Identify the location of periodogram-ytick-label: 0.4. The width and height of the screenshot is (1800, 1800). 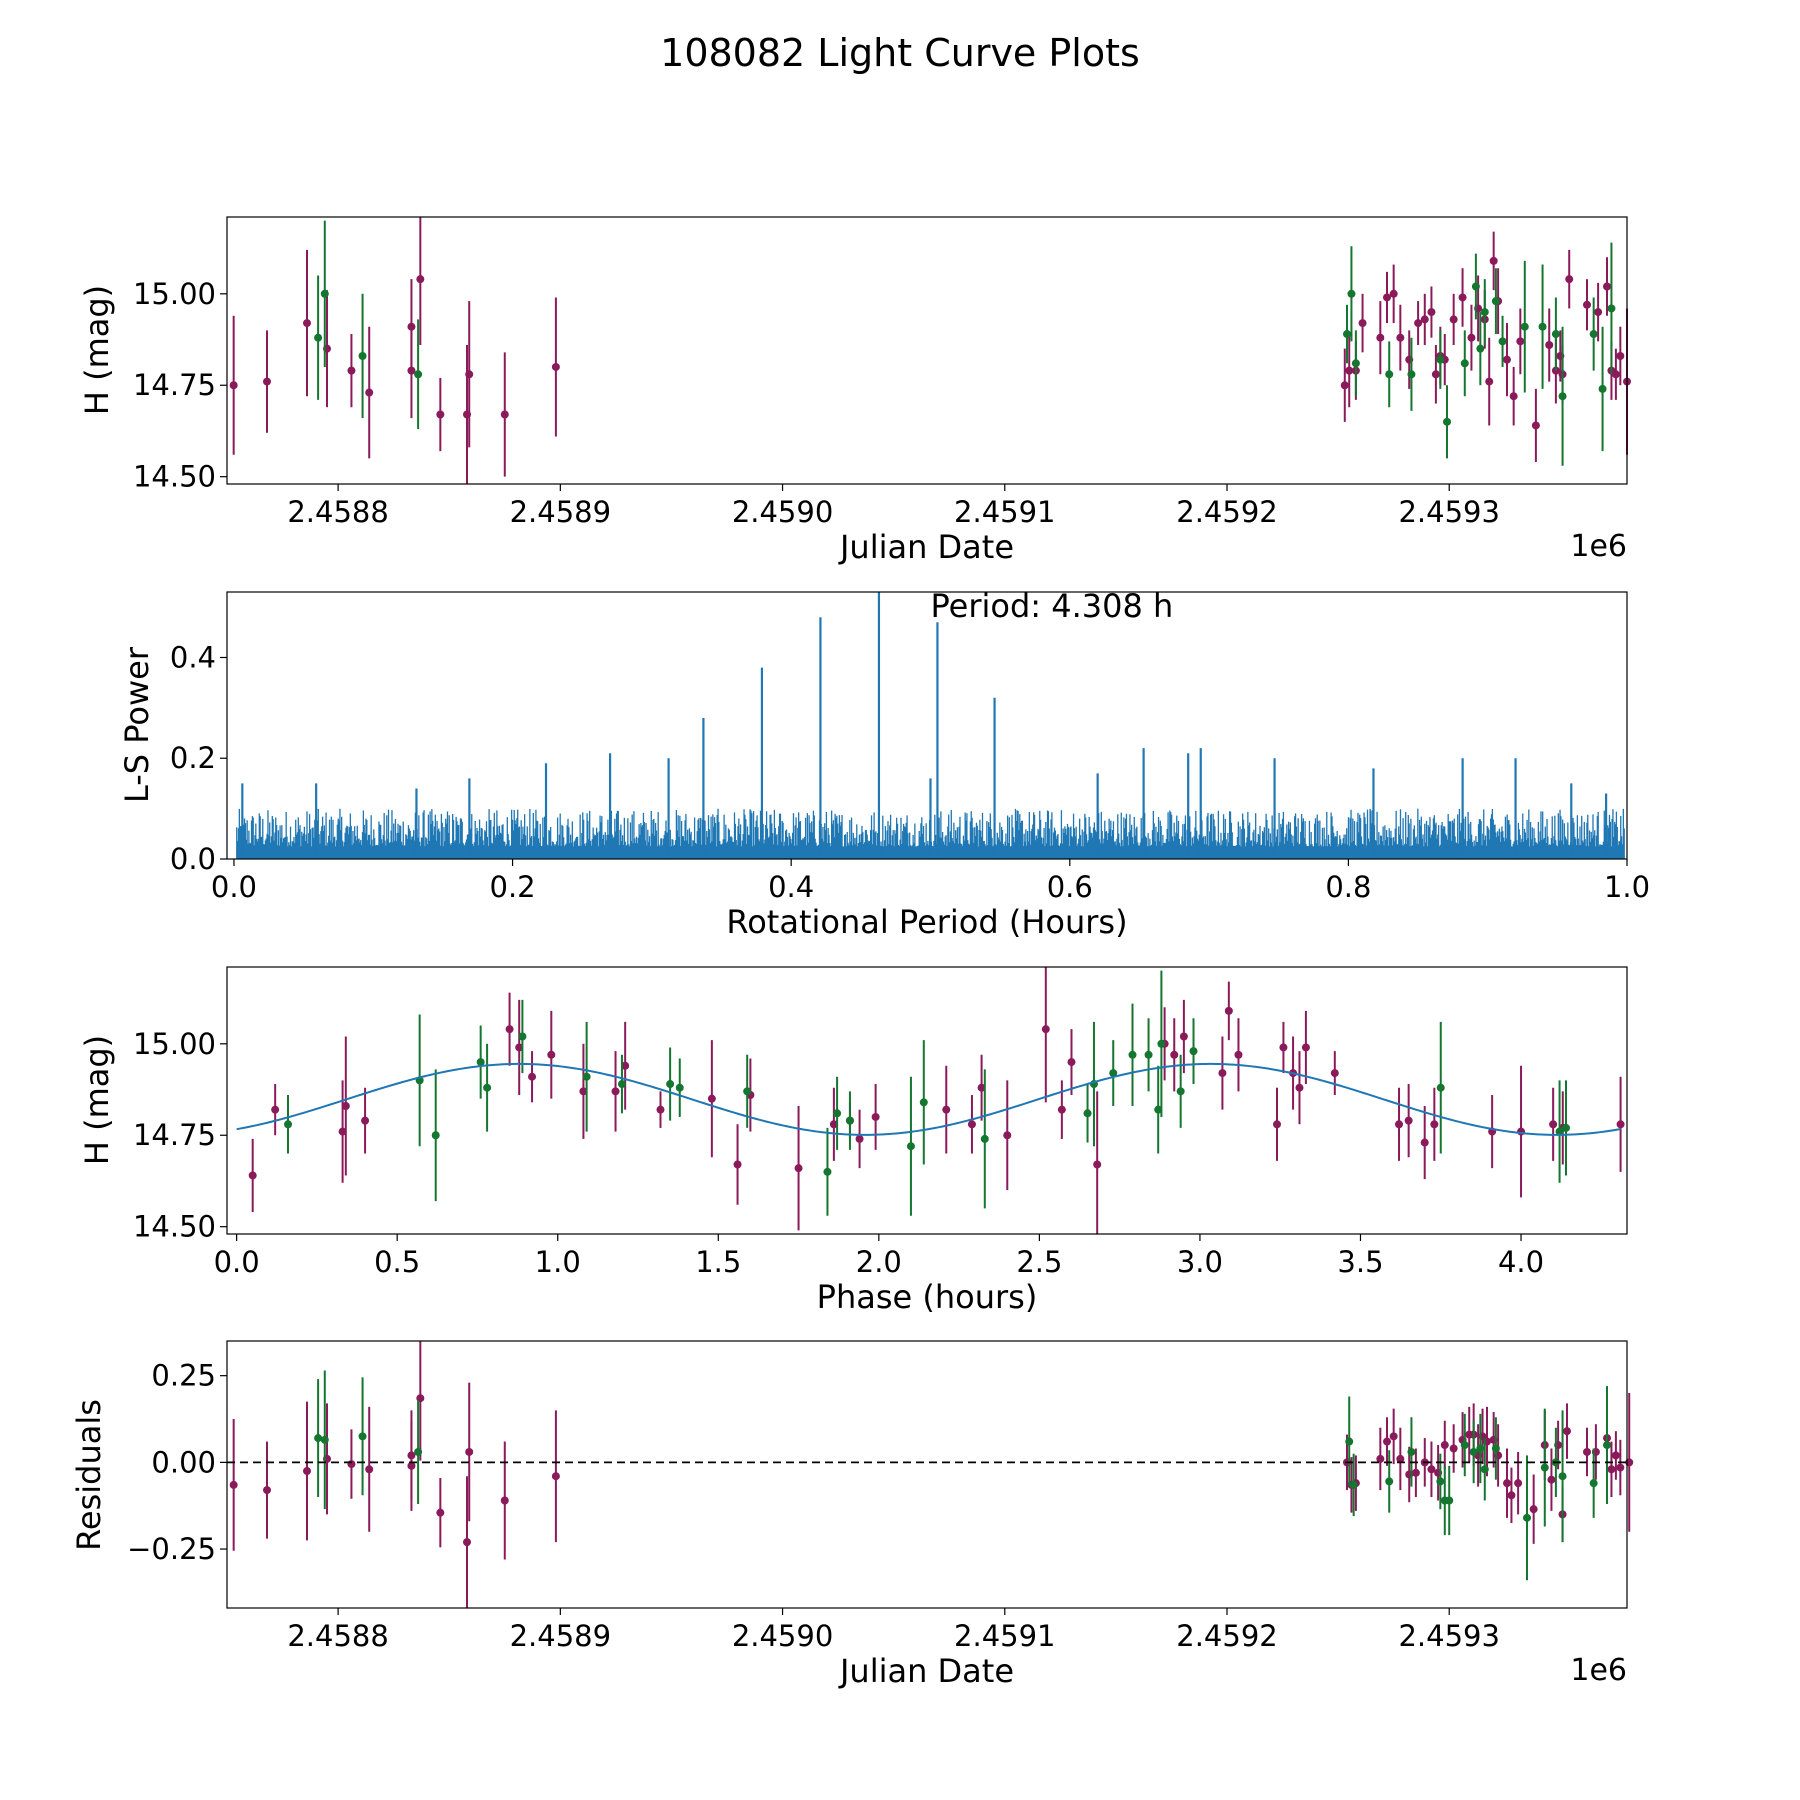
(193, 657).